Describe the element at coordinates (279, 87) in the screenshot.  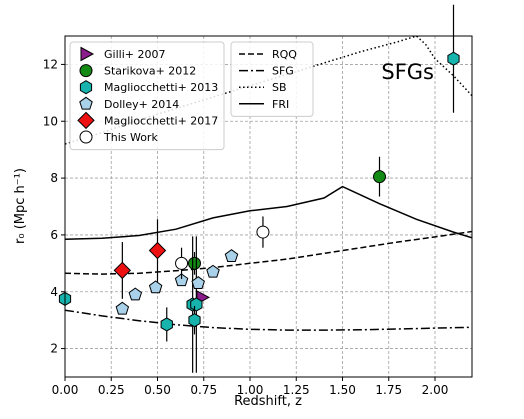
I see `legend-label: SB` at that location.